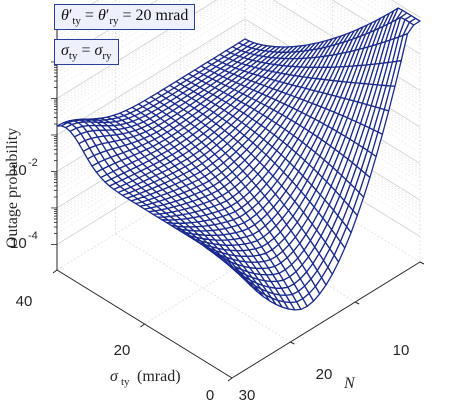  Describe the element at coordinates (33, 163) in the screenshot. I see `z-tick-1e-2-exp: -2` at that location.